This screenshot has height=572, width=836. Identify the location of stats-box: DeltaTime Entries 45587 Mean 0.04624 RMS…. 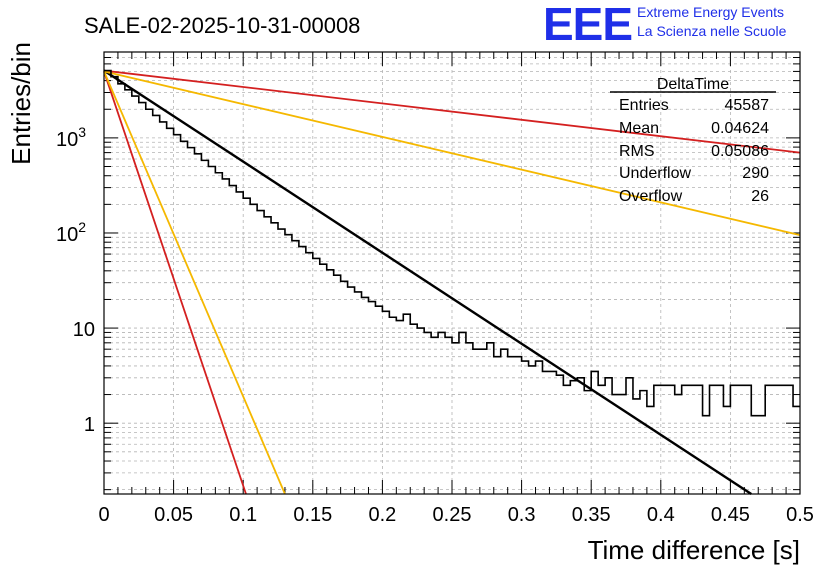
(693, 140).